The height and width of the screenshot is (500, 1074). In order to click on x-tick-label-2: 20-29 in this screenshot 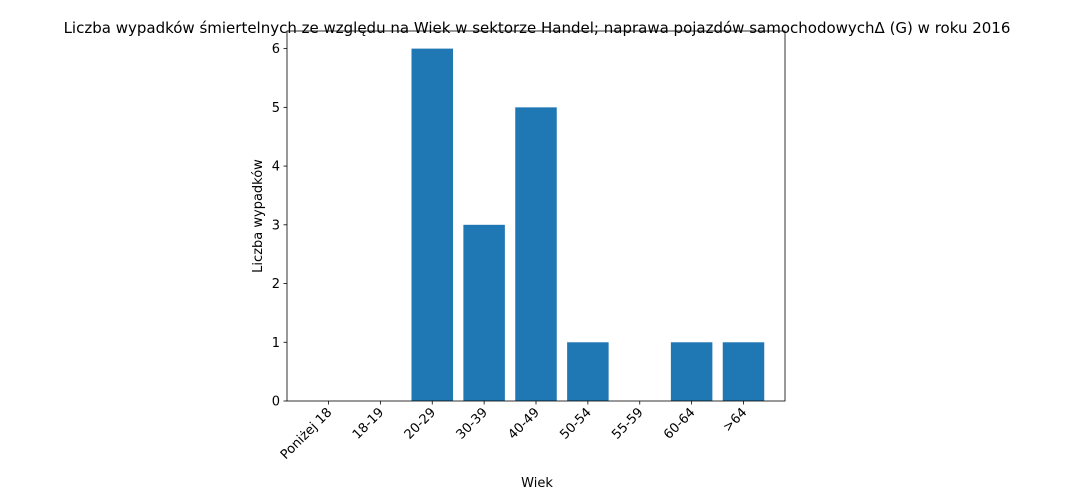, I will do `click(420, 423)`.